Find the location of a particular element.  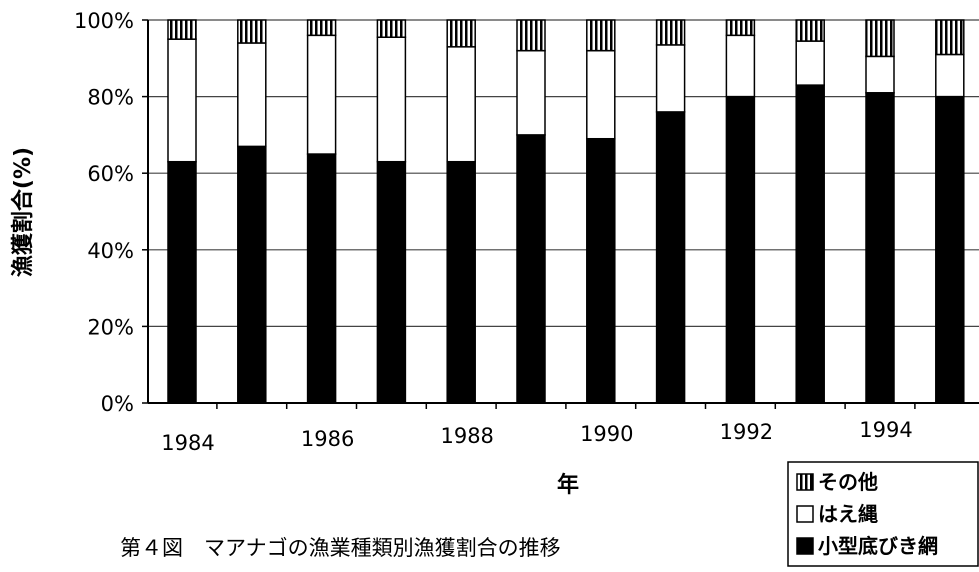

bar-segment-other-1987 is located at coordinates (391, 28).